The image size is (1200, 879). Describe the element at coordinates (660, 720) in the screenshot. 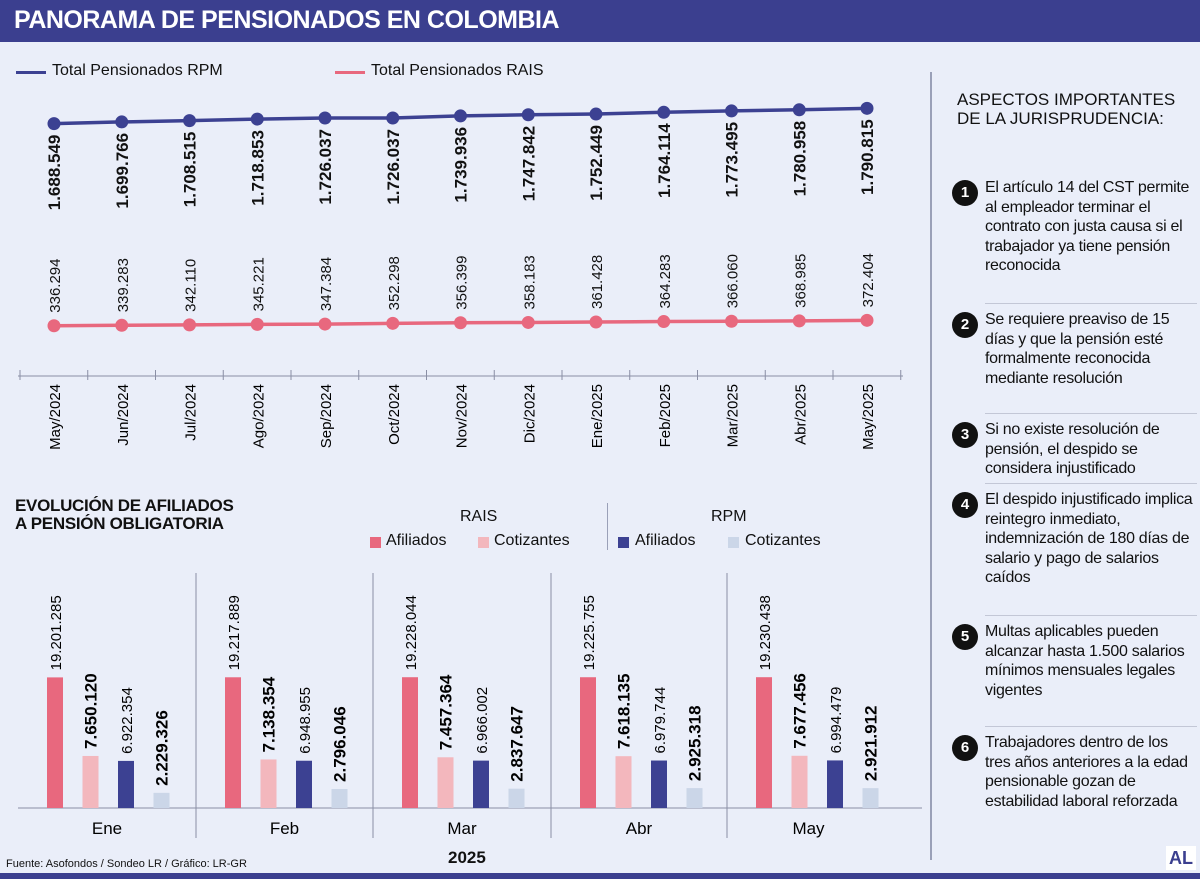

I see `bar-data-label: 6.979.744` at that location.